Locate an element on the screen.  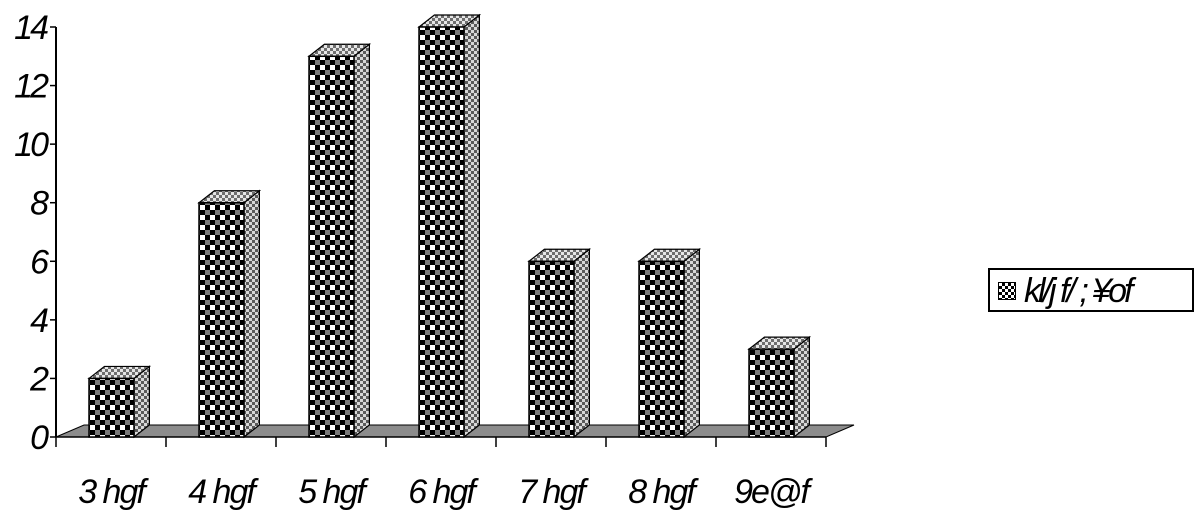
x-tick-label: 3 hgf is located at coordinates (113, 492).